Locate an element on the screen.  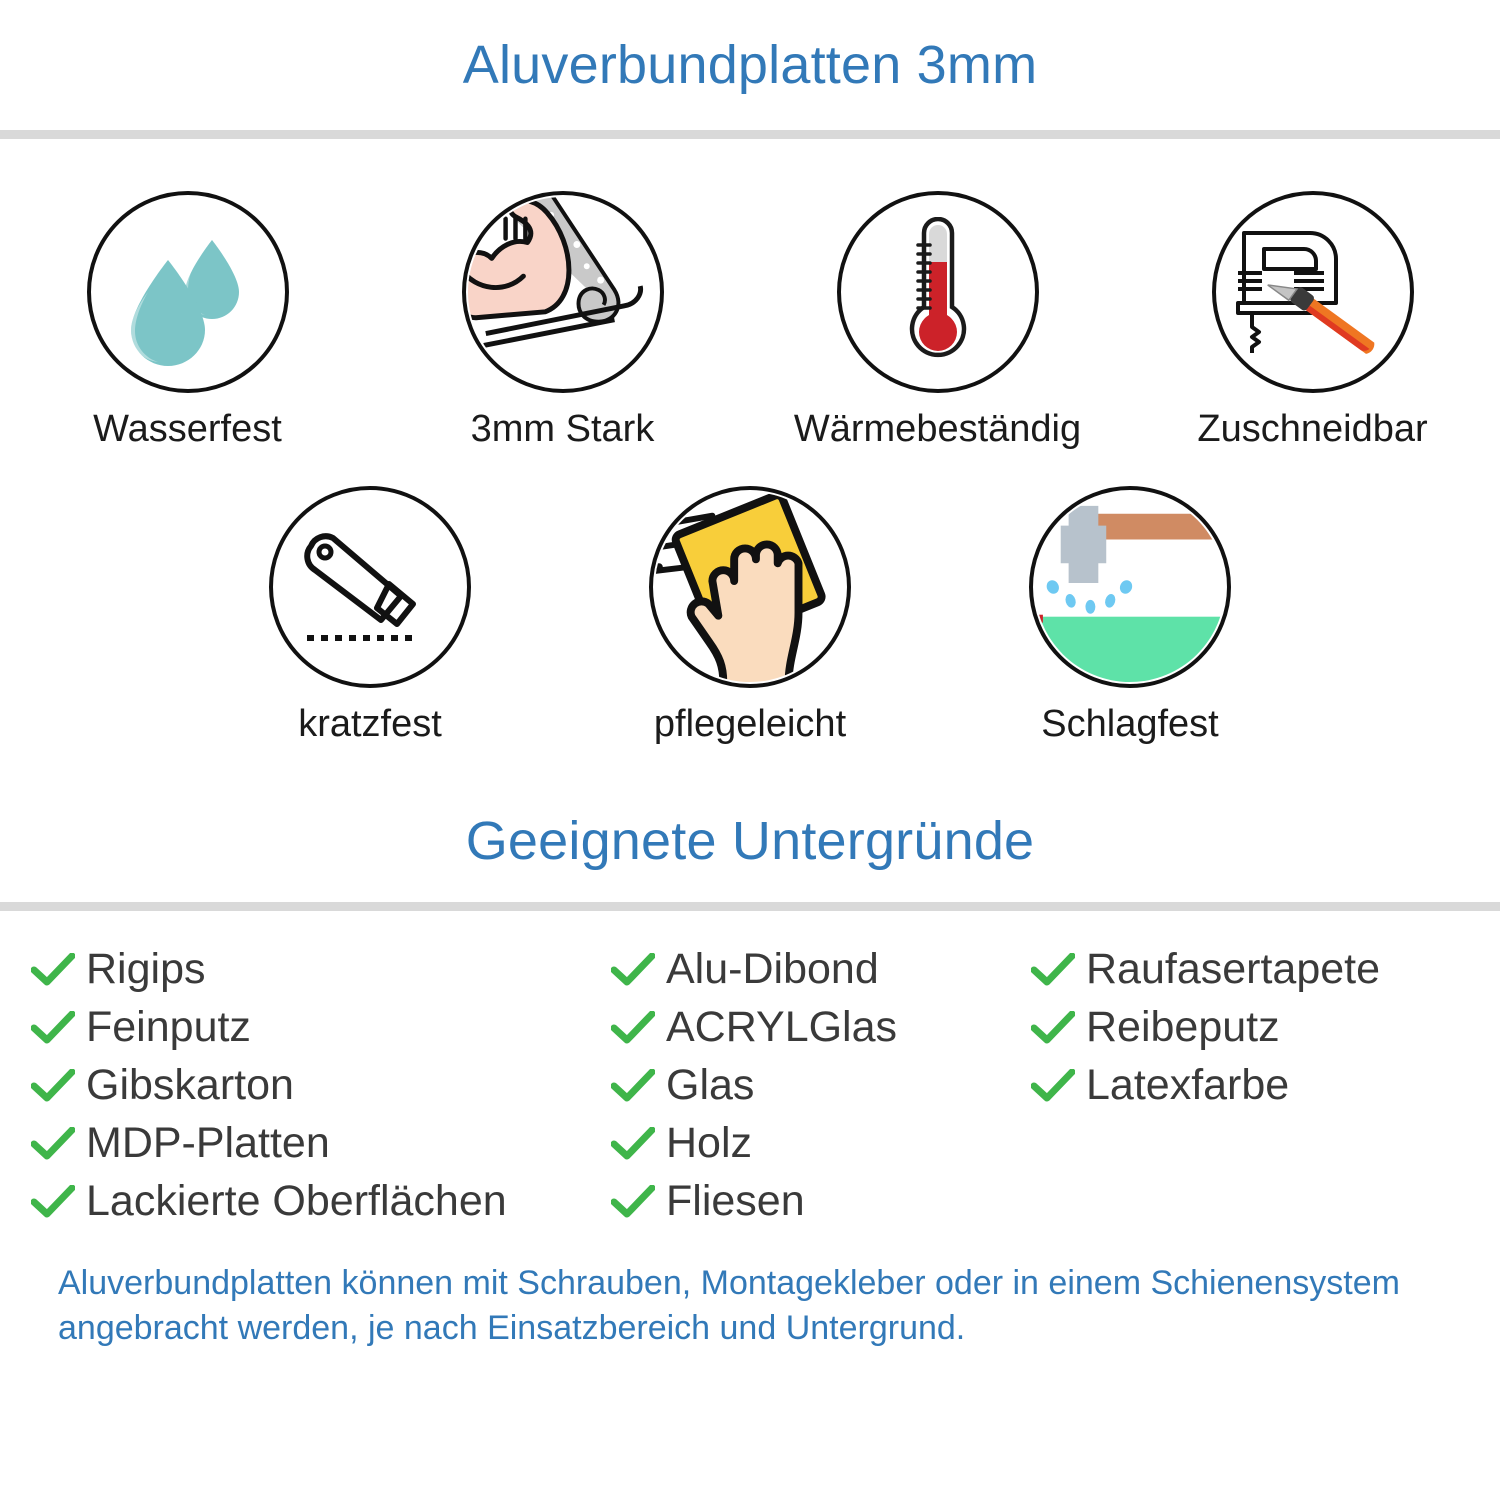
list-item: Glas is located at coordinates (820, 1086).